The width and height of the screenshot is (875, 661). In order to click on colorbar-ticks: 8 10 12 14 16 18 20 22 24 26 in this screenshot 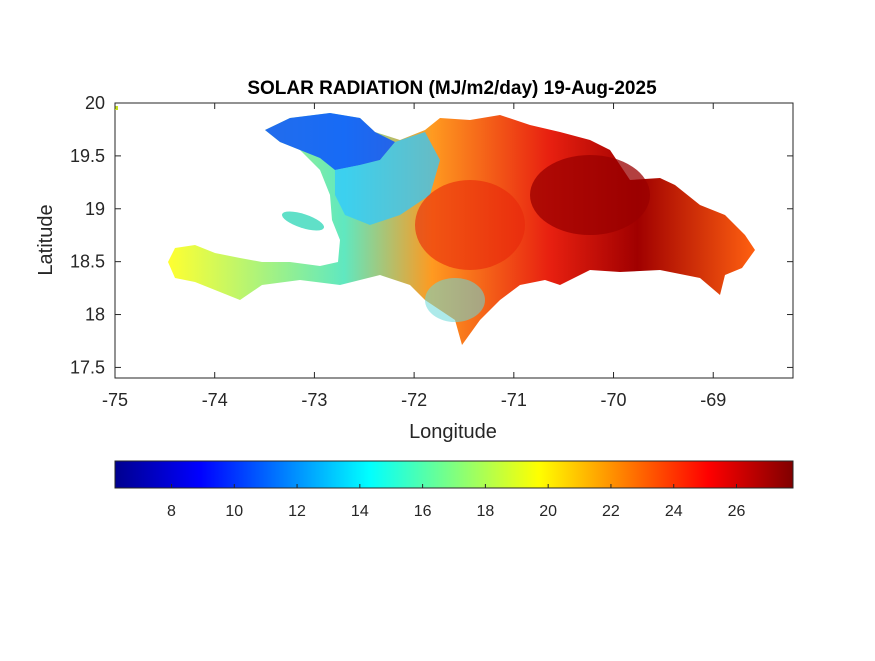, I will do `click(456, 502)`.